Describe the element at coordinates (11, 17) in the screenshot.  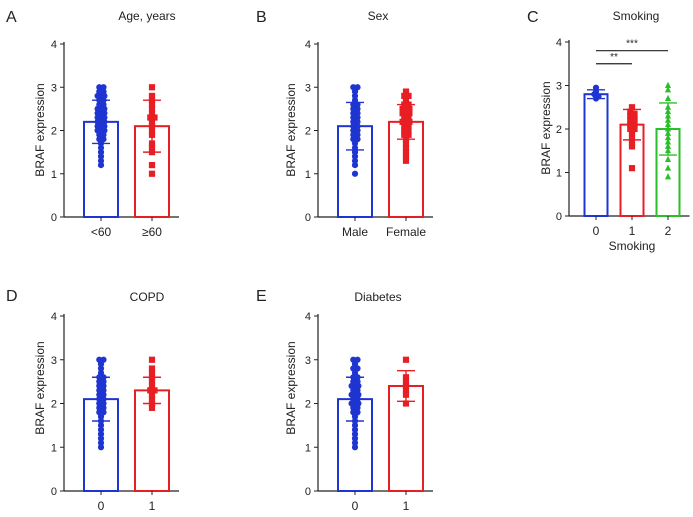
I see `panel-letter: A` at that location.